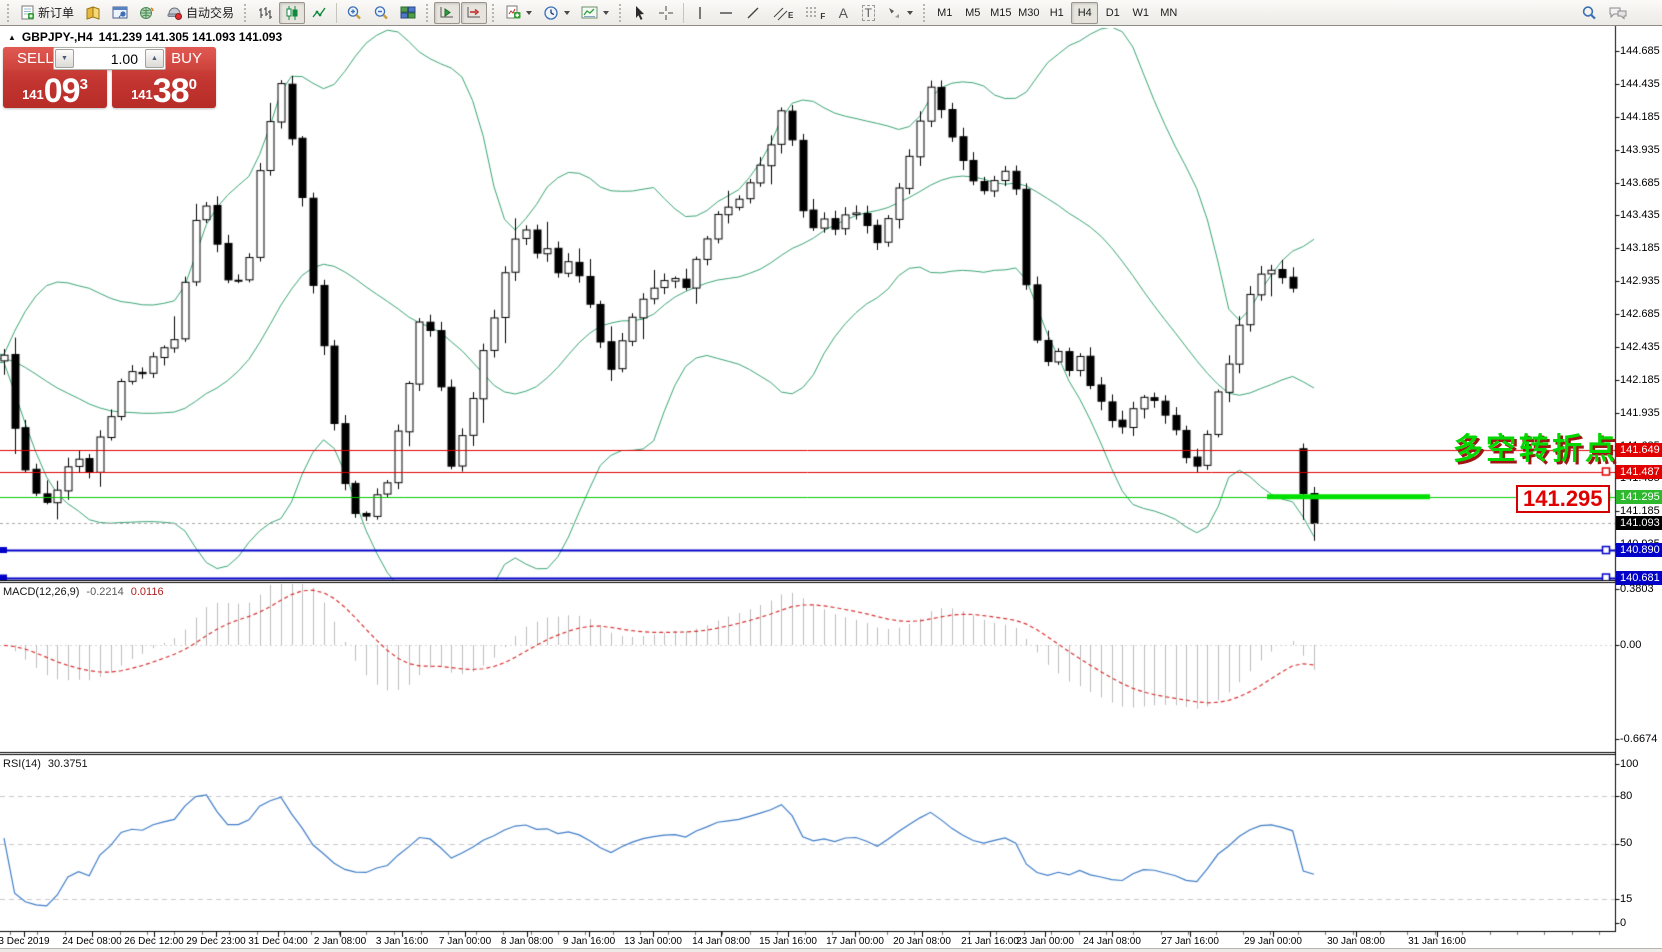 Image resolution: width=1662 pixels, height=952 pixels. Describe the element at coordinates (57, 37) in the screenshot. I see `chart-symbol-period: GBPJPY-,H4` at that location.